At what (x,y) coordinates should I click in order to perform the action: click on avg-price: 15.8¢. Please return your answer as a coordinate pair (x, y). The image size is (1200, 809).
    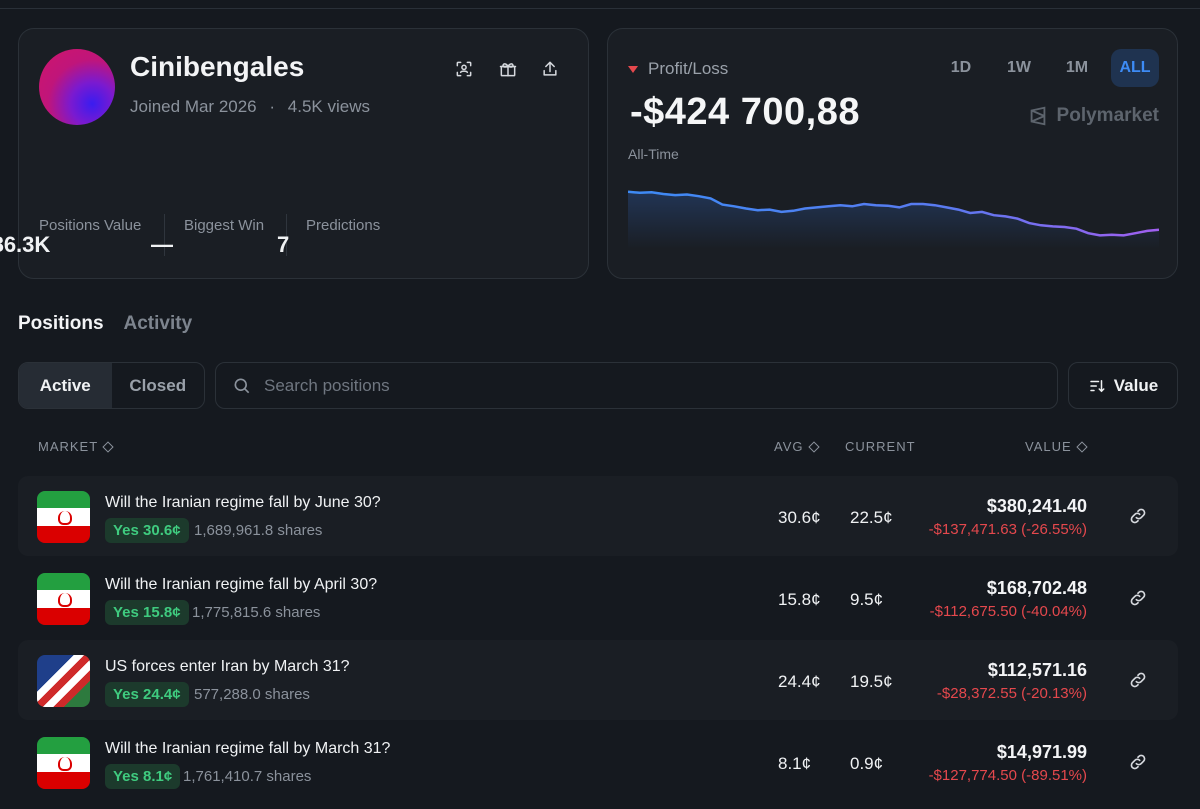
    Looking at the image, I should click on (799, 599).